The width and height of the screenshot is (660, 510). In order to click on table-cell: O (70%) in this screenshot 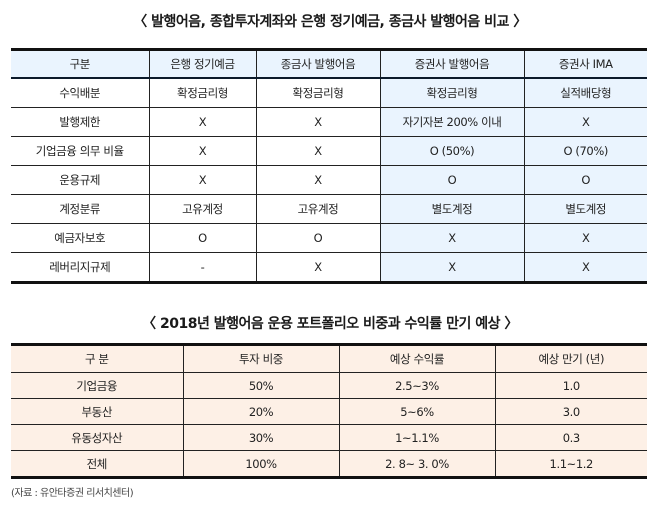, I will do `click(585, 151)`.